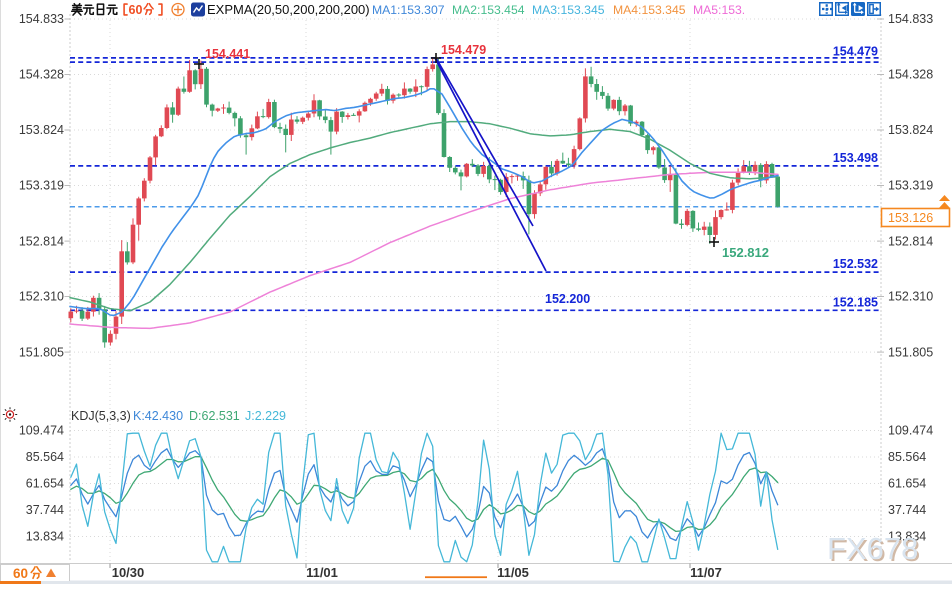  I want to click on svg-text: 152.812, so click(745, 252).